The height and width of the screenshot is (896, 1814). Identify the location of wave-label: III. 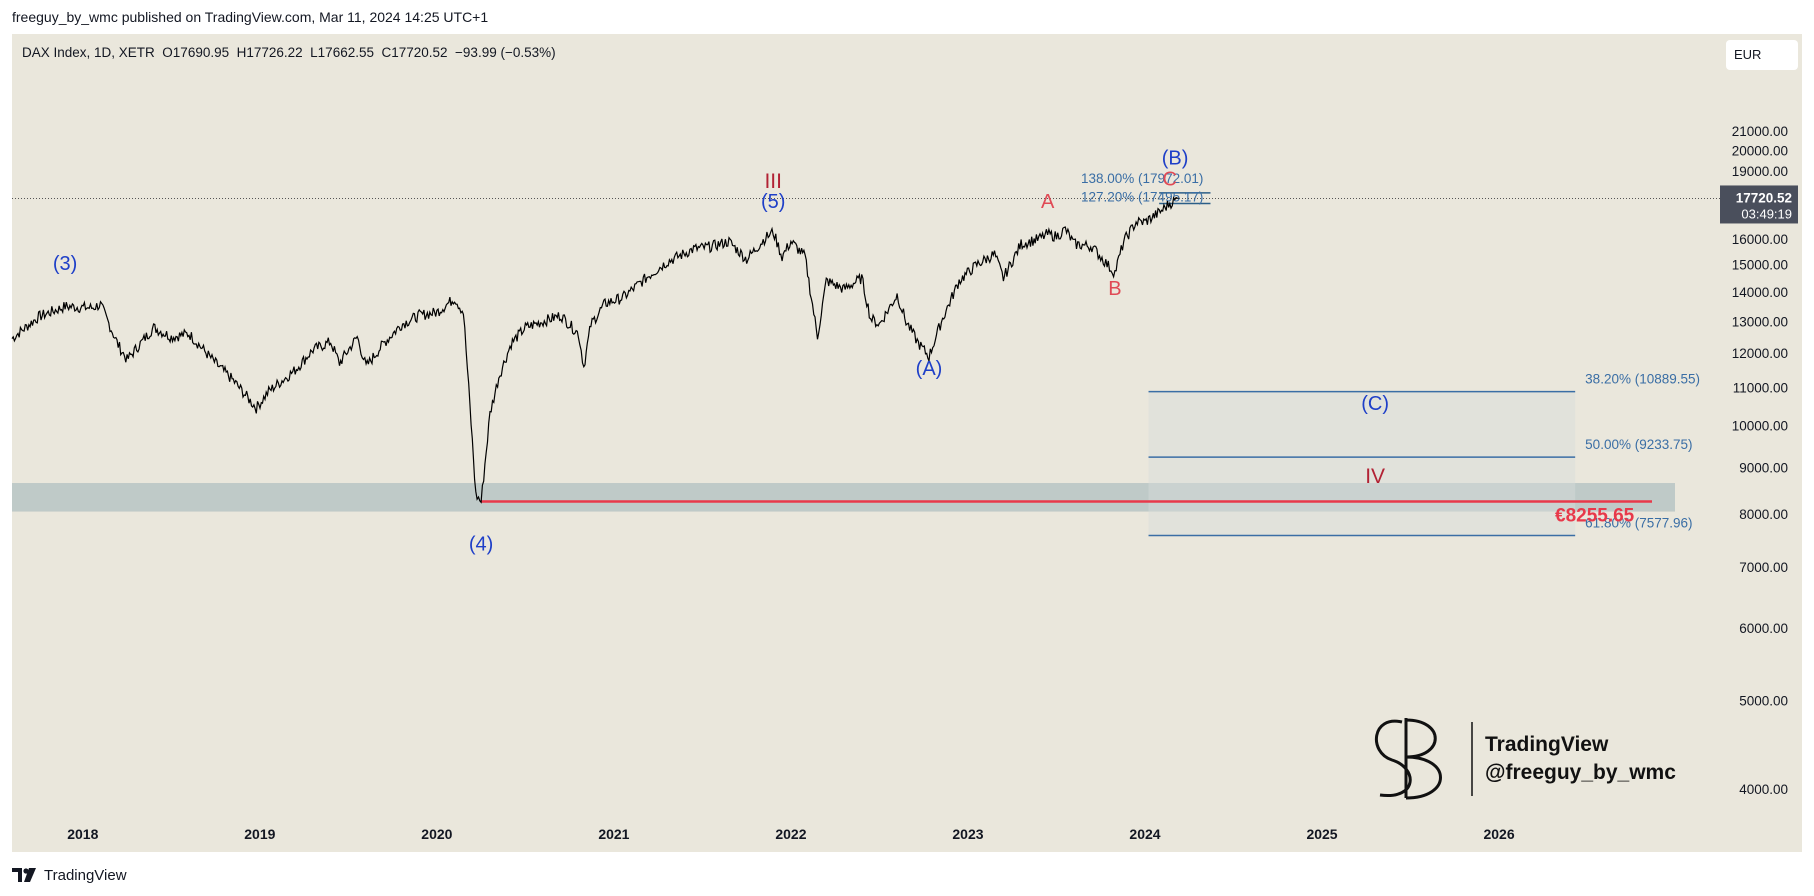
(773, 181).